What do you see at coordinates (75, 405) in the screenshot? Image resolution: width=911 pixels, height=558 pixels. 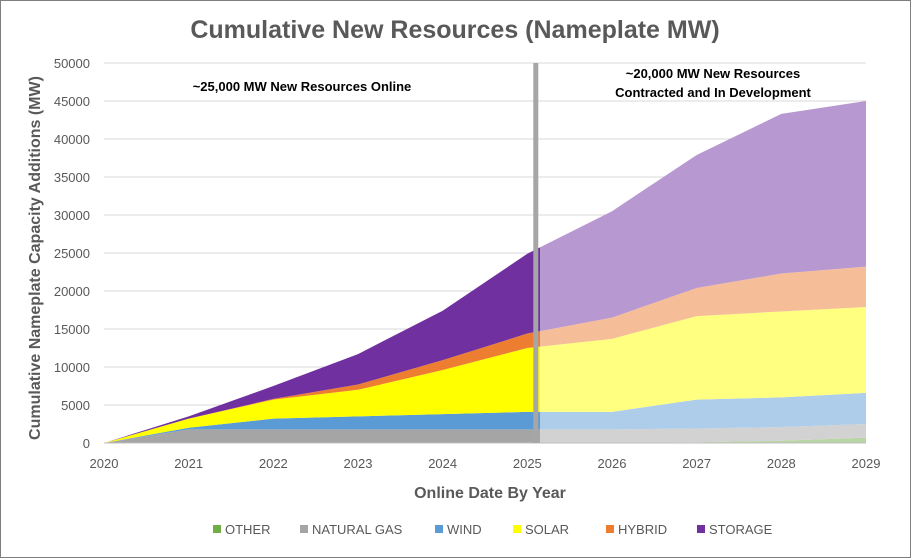 I see `y-tick-label-5000: 5000` at bounding box center [75, 405].